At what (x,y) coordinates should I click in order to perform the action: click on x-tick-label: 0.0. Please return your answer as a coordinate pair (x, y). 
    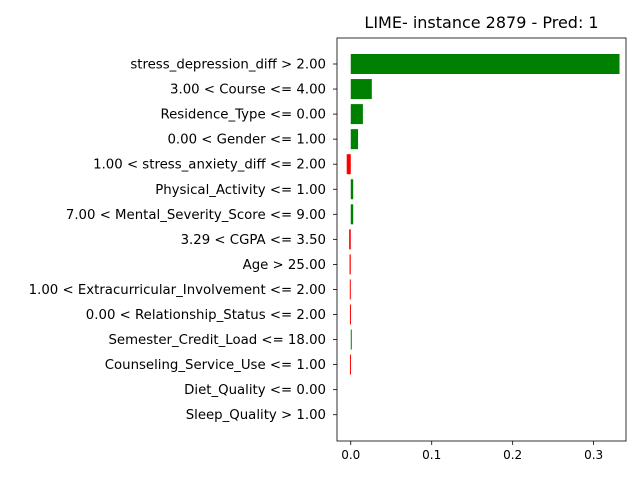
    Looking at the image, I should click on (350, 455).